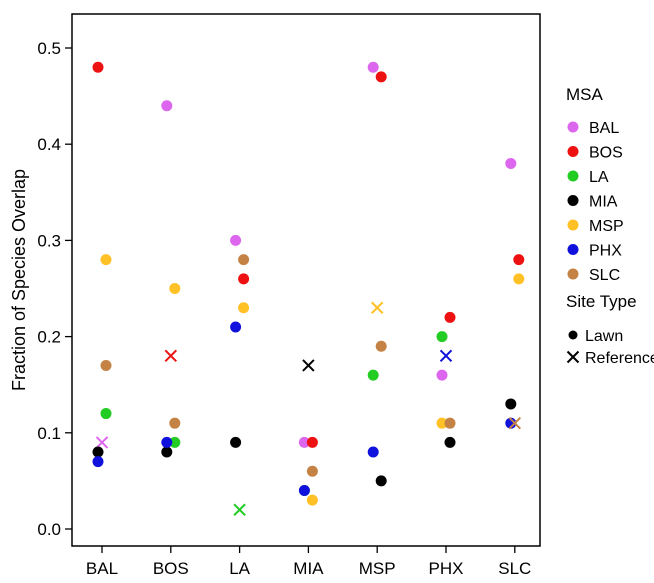 This screenshot has height=583, width=654. Describe the element at coordinates (236, 327) in the screenshot. I see `point-lawn-phx-at-la` at that location.